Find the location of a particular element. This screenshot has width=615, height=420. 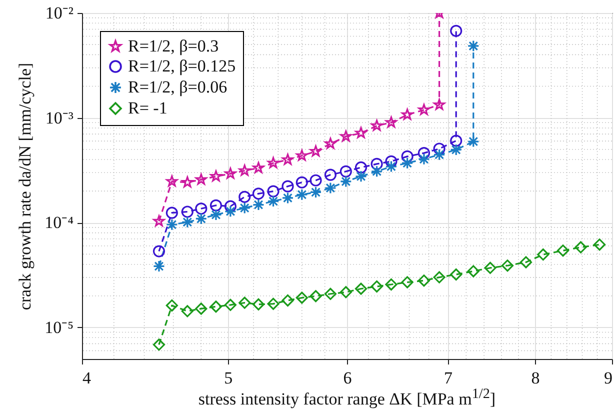

y-tick-label: 10⁻² is located at coordinates (59, 13).